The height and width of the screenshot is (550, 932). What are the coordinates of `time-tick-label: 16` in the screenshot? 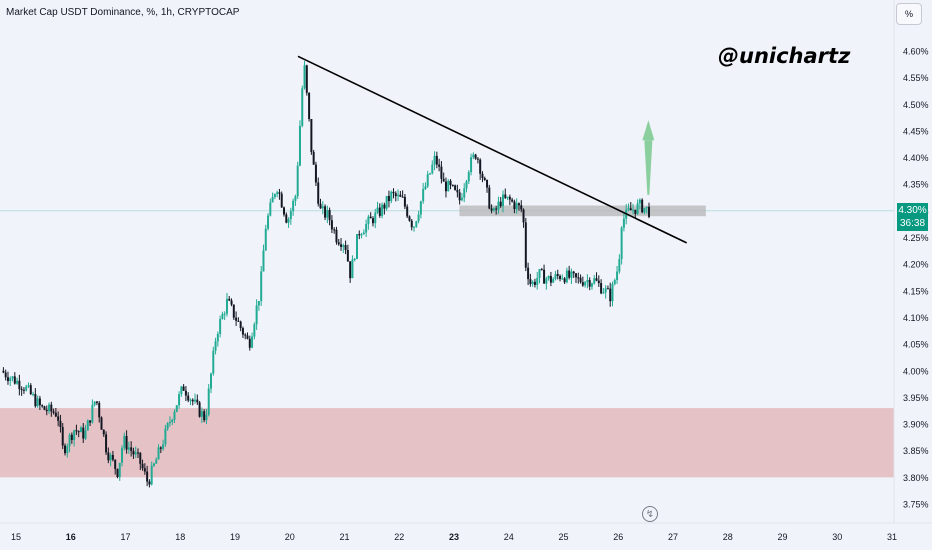 It's located at (71, 537).